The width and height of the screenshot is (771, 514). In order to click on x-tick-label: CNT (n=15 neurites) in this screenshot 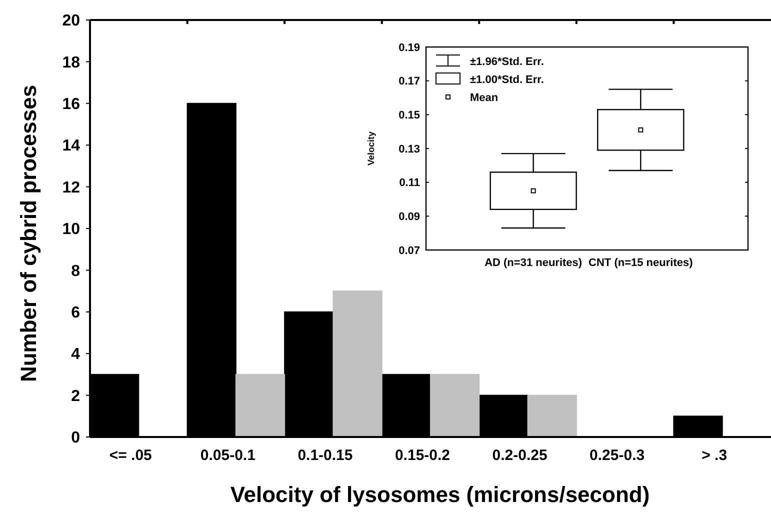, I will do `click(641, 263)`.